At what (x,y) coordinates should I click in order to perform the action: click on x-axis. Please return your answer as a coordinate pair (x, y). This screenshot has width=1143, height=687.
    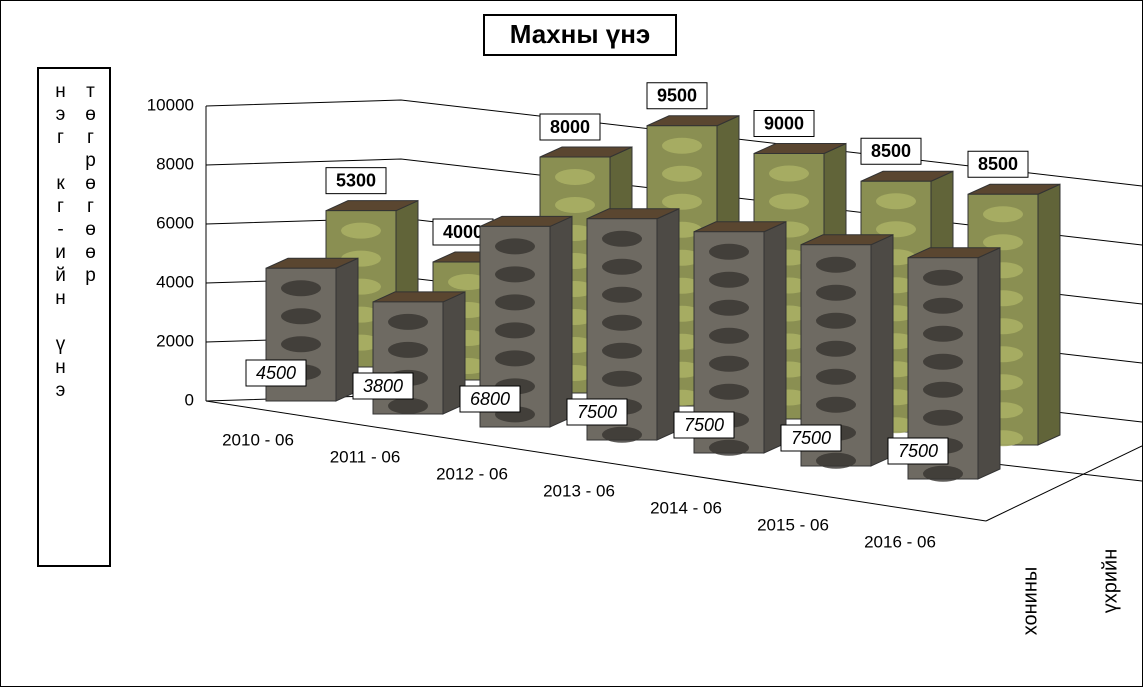
    Looking at the image, I should click on (596, 461).